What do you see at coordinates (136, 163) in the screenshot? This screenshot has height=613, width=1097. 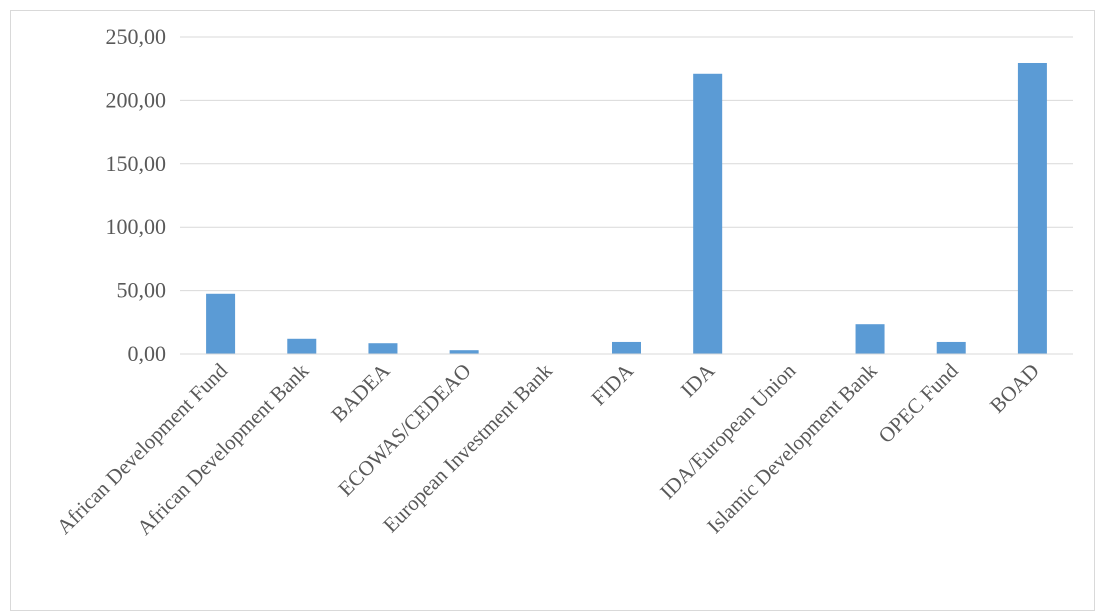 I see `y-tick-label: 150,00` at bounding box center [136, 163].